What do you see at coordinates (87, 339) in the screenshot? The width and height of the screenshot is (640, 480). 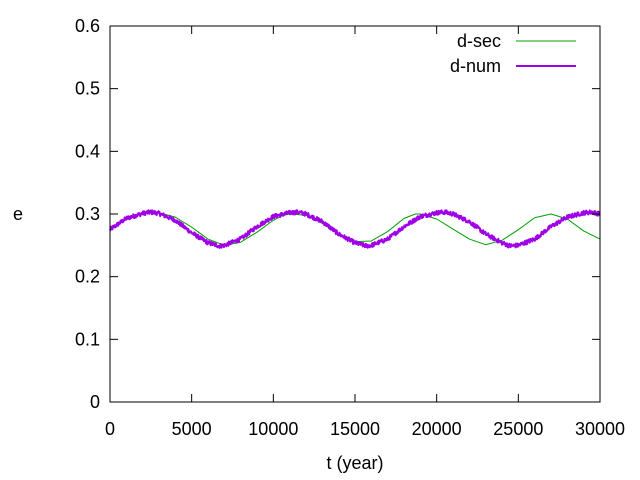 I see `y-tick-label: 0.1` at bounding box center [87, 339].